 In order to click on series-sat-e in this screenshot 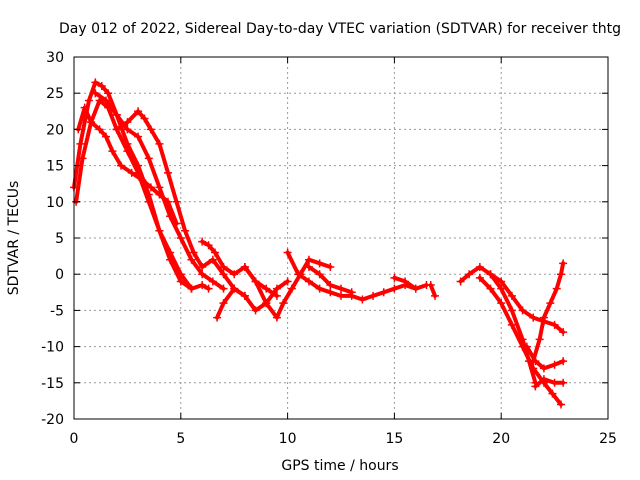, I will do `click(180, 203)`.